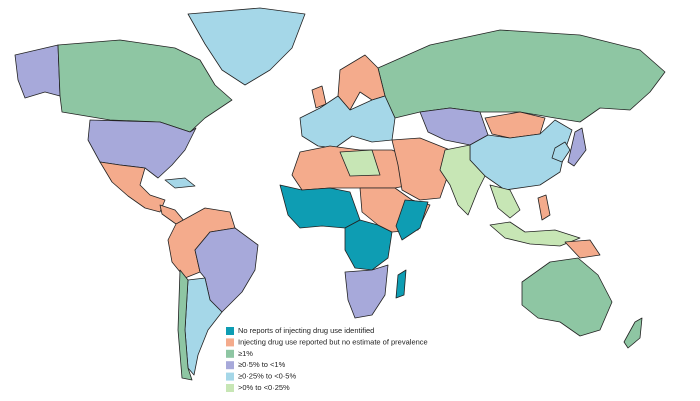 The width and height of the screenshot is (700, 401). I want to click on japan, so click(577, 147).